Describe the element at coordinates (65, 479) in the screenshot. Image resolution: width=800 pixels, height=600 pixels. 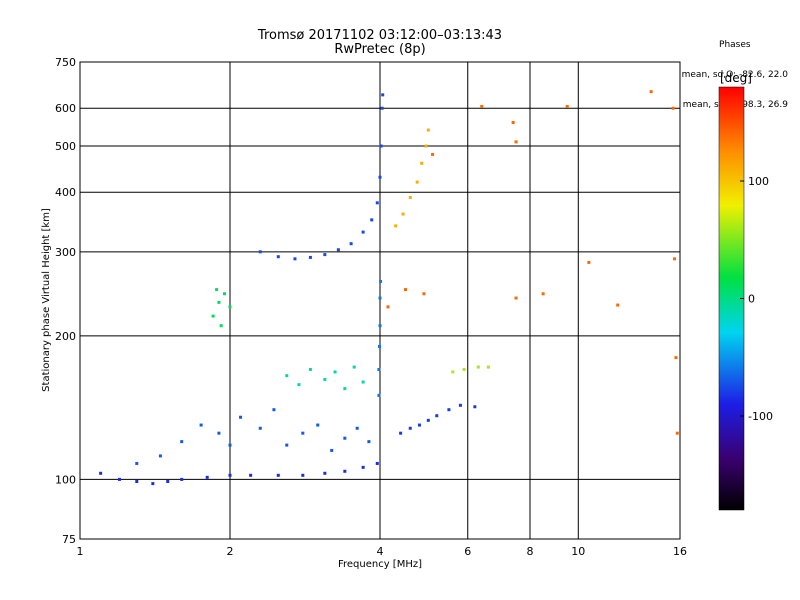
I see `y-tick-label: 100` at that location.